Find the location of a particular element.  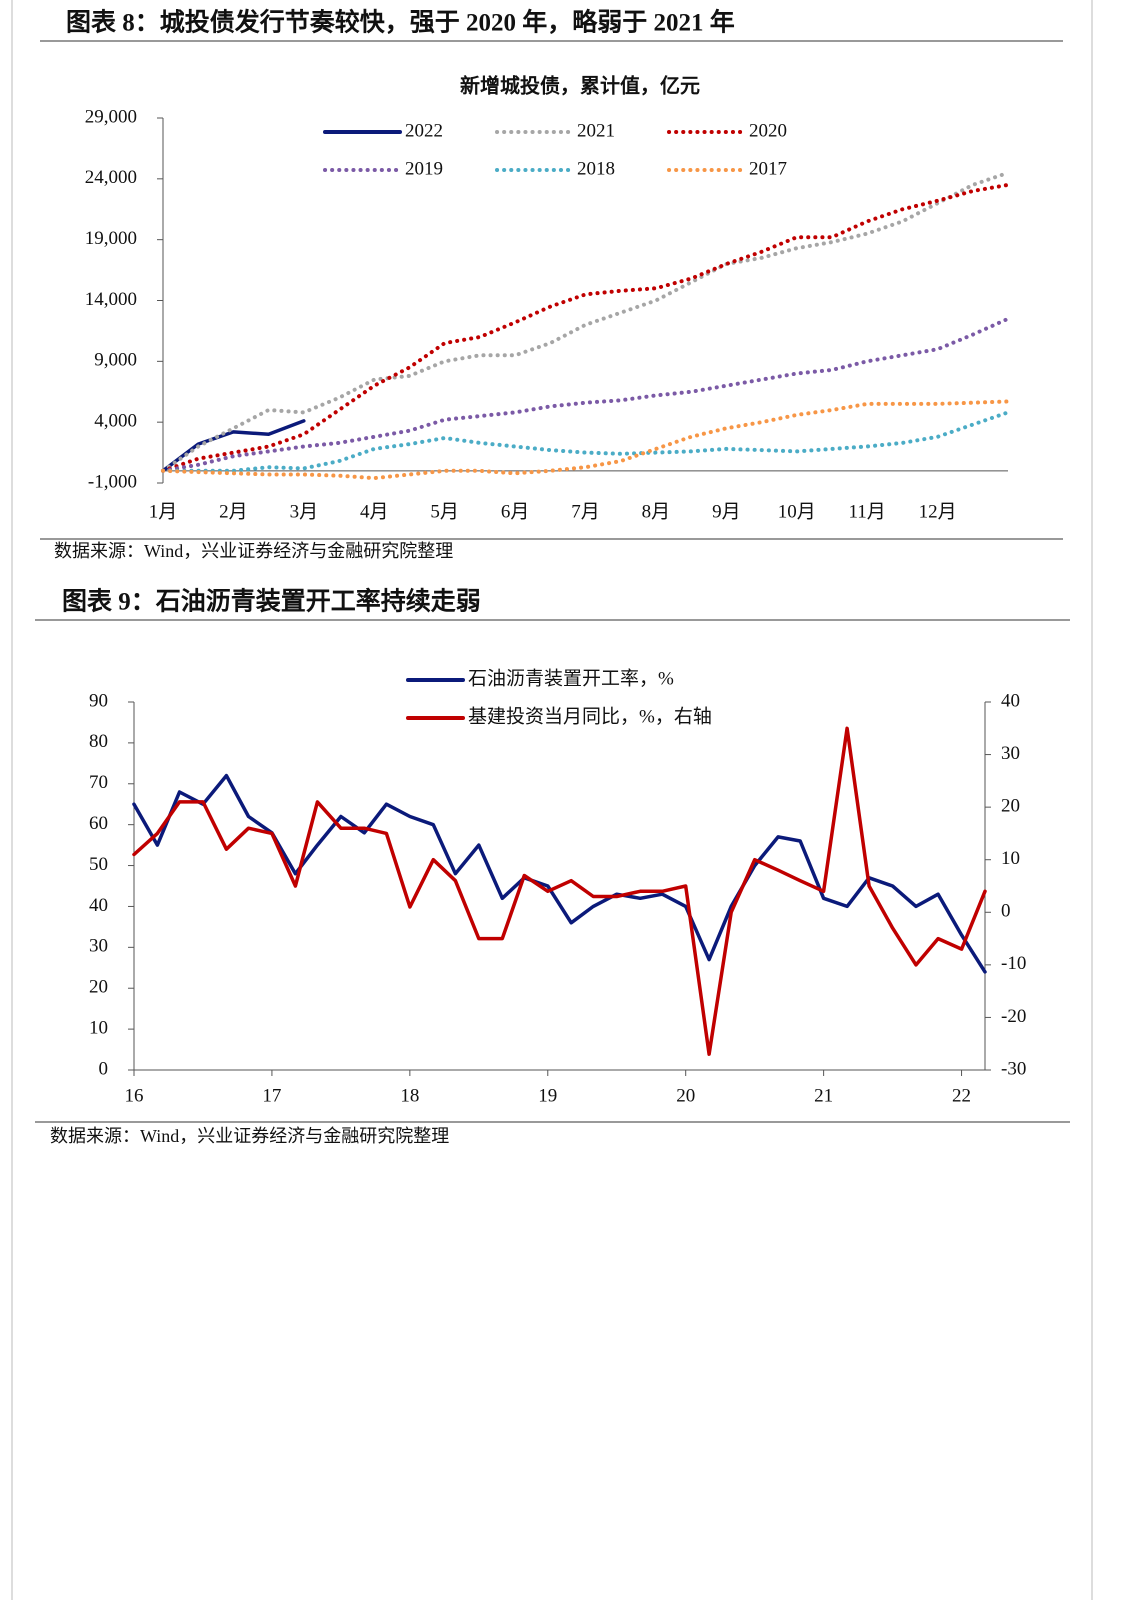

y2-tick-label: 30 is located at coordinates (1010, 753).